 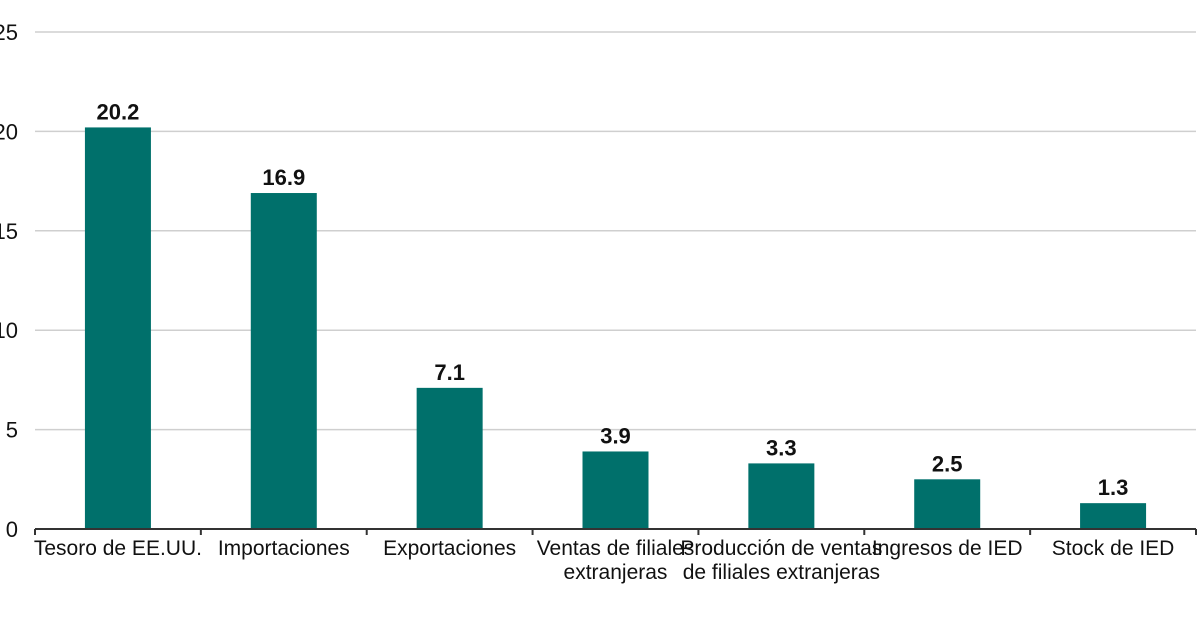 What do you see at coordinates (449, 372) in the screenshot?
I see `data-label: 7.1` at bounding box center [449, 372].